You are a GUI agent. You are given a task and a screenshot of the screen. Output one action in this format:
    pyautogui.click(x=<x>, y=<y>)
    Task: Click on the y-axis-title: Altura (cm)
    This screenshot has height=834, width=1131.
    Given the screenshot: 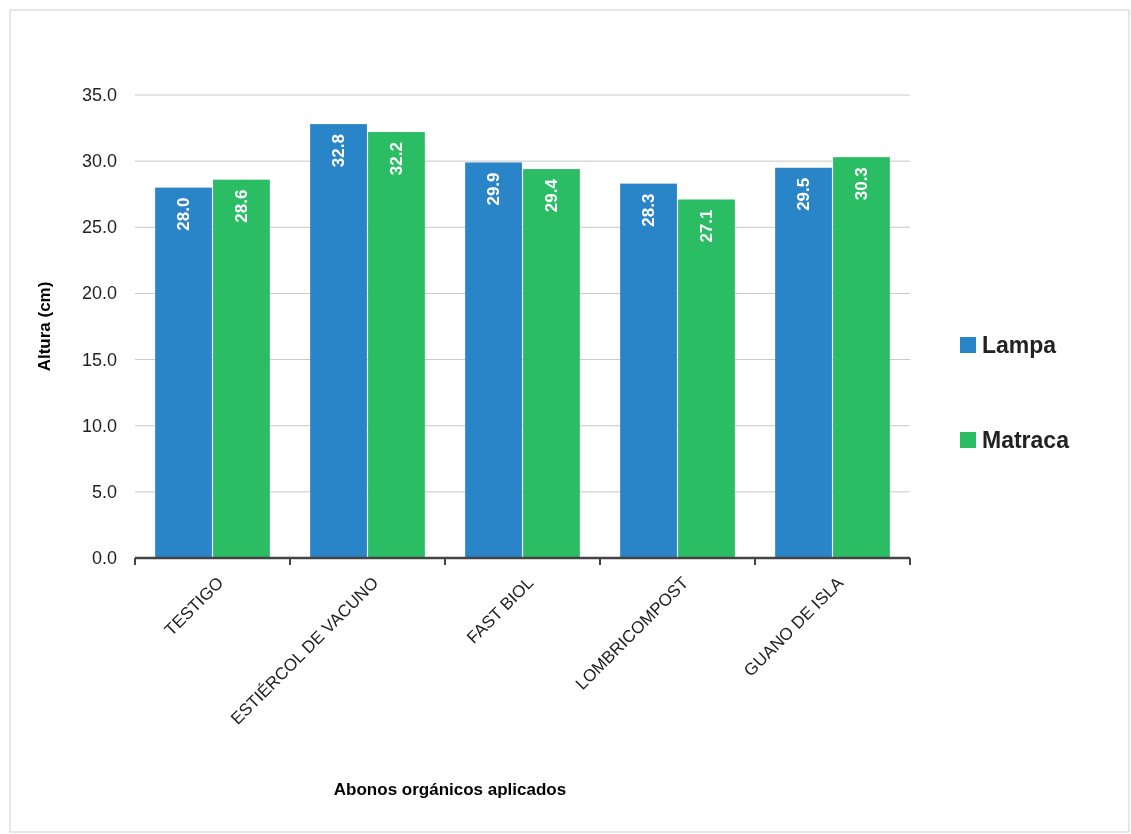 What is the action you would take?
    pyautogui.click(x=44, y=326)
    